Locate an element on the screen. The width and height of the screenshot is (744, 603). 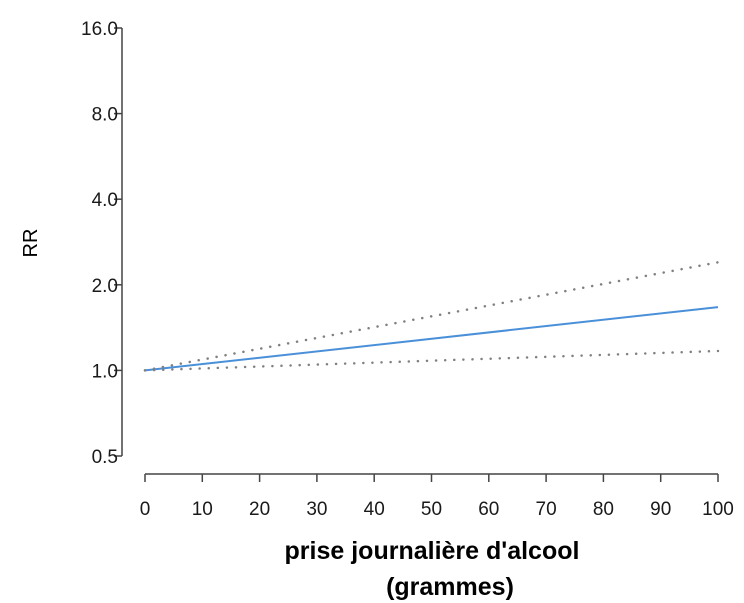
y-axis: 0.5 1.0 2.0 4.0 8.0 16.0 is located at coordinates (102, 243).